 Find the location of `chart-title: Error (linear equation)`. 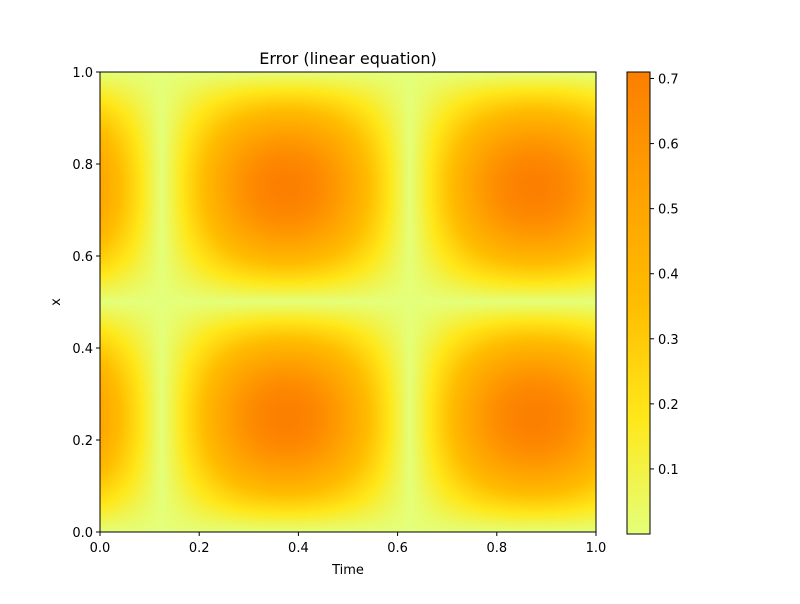

chart-title: Error (linear equation) is located at coordinates (348, 58).